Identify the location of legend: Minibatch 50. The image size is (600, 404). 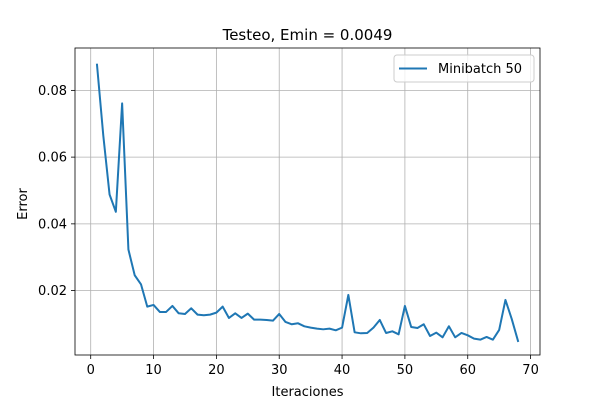
(464, 68).